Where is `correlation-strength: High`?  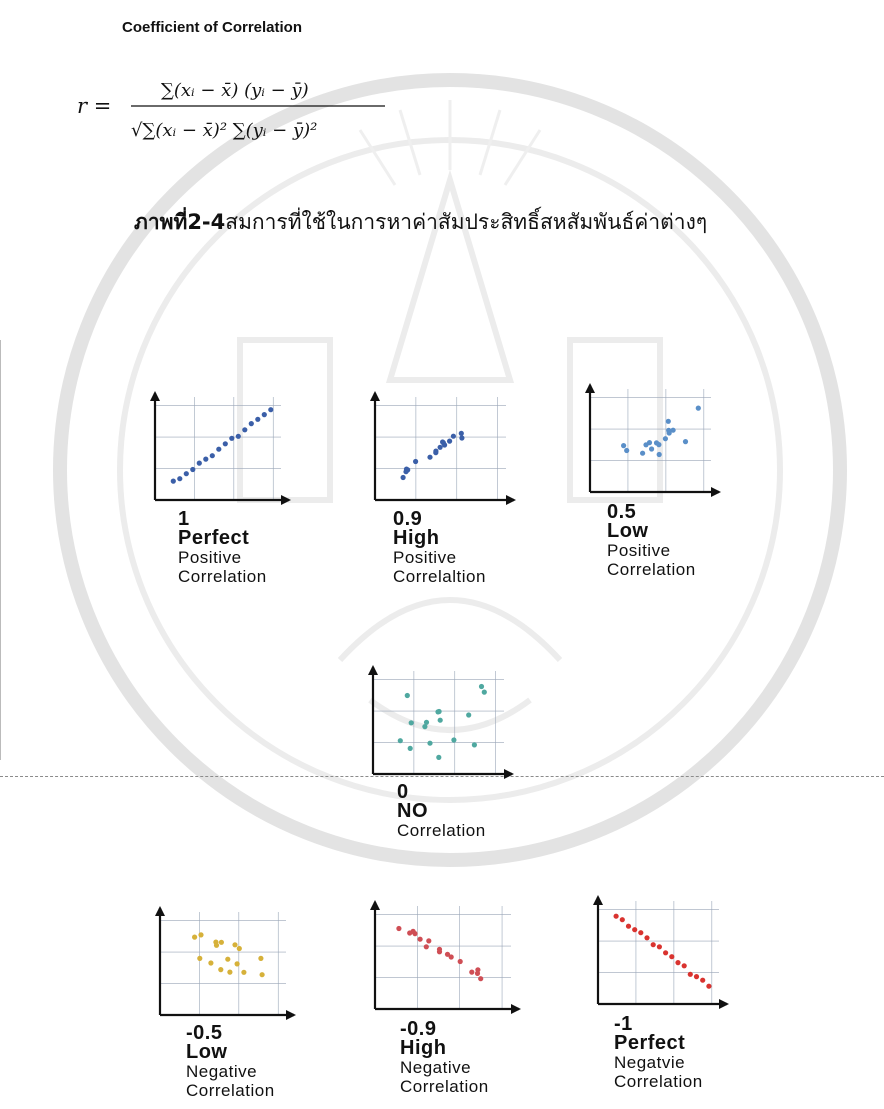
correlation-strength: High is located at coordinates (416, 538).